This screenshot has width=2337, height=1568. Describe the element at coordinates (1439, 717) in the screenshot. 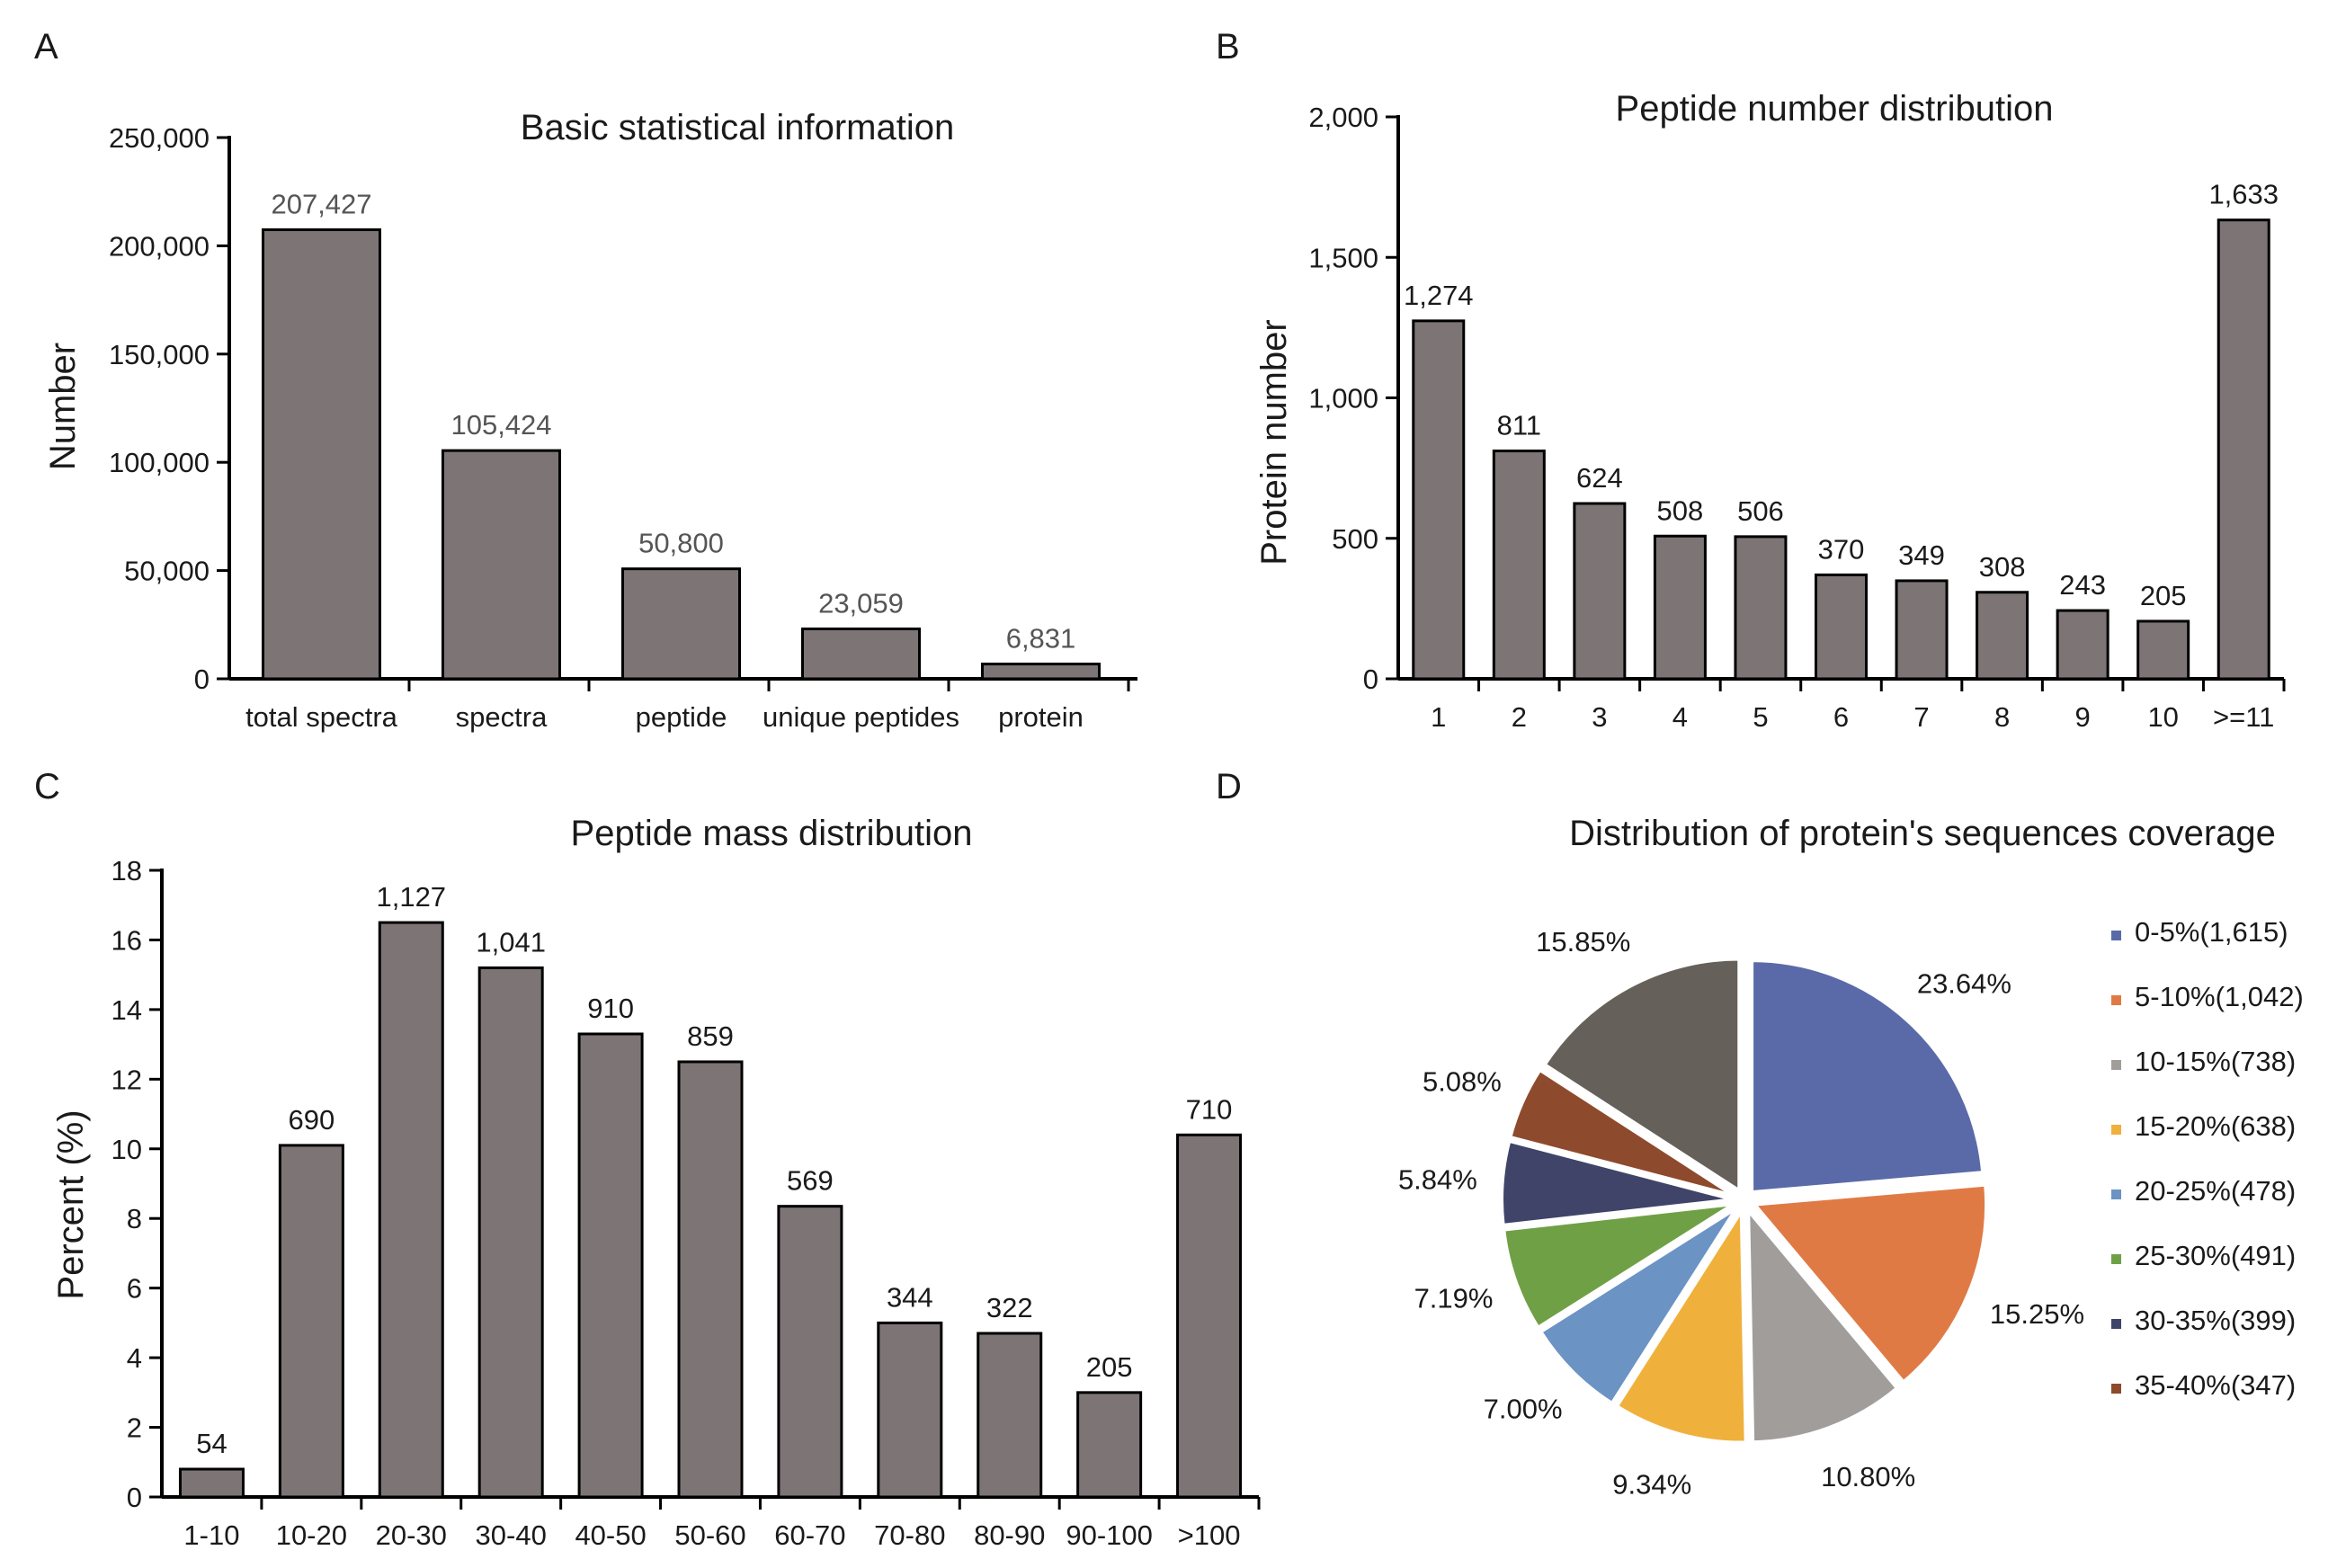

I see `x-tick-label: 1` at that location.